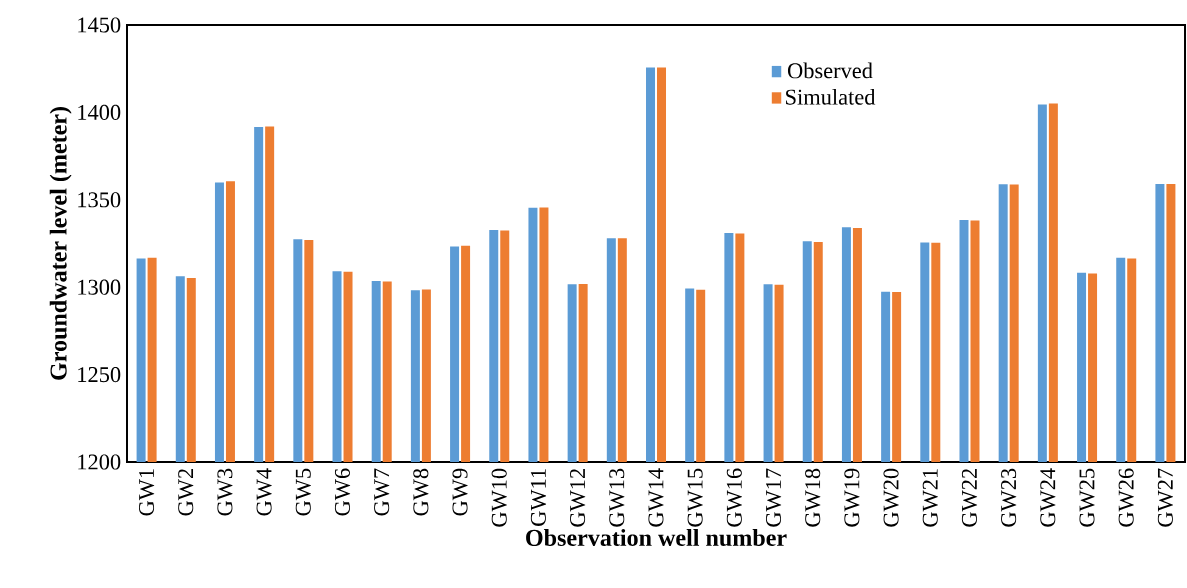 This screenshot has height=588, width=1187. What do you see at coordinates (813, 497) in the screenshot?
I see `x-tick-label: GW18` at bounding box center [813, 497].